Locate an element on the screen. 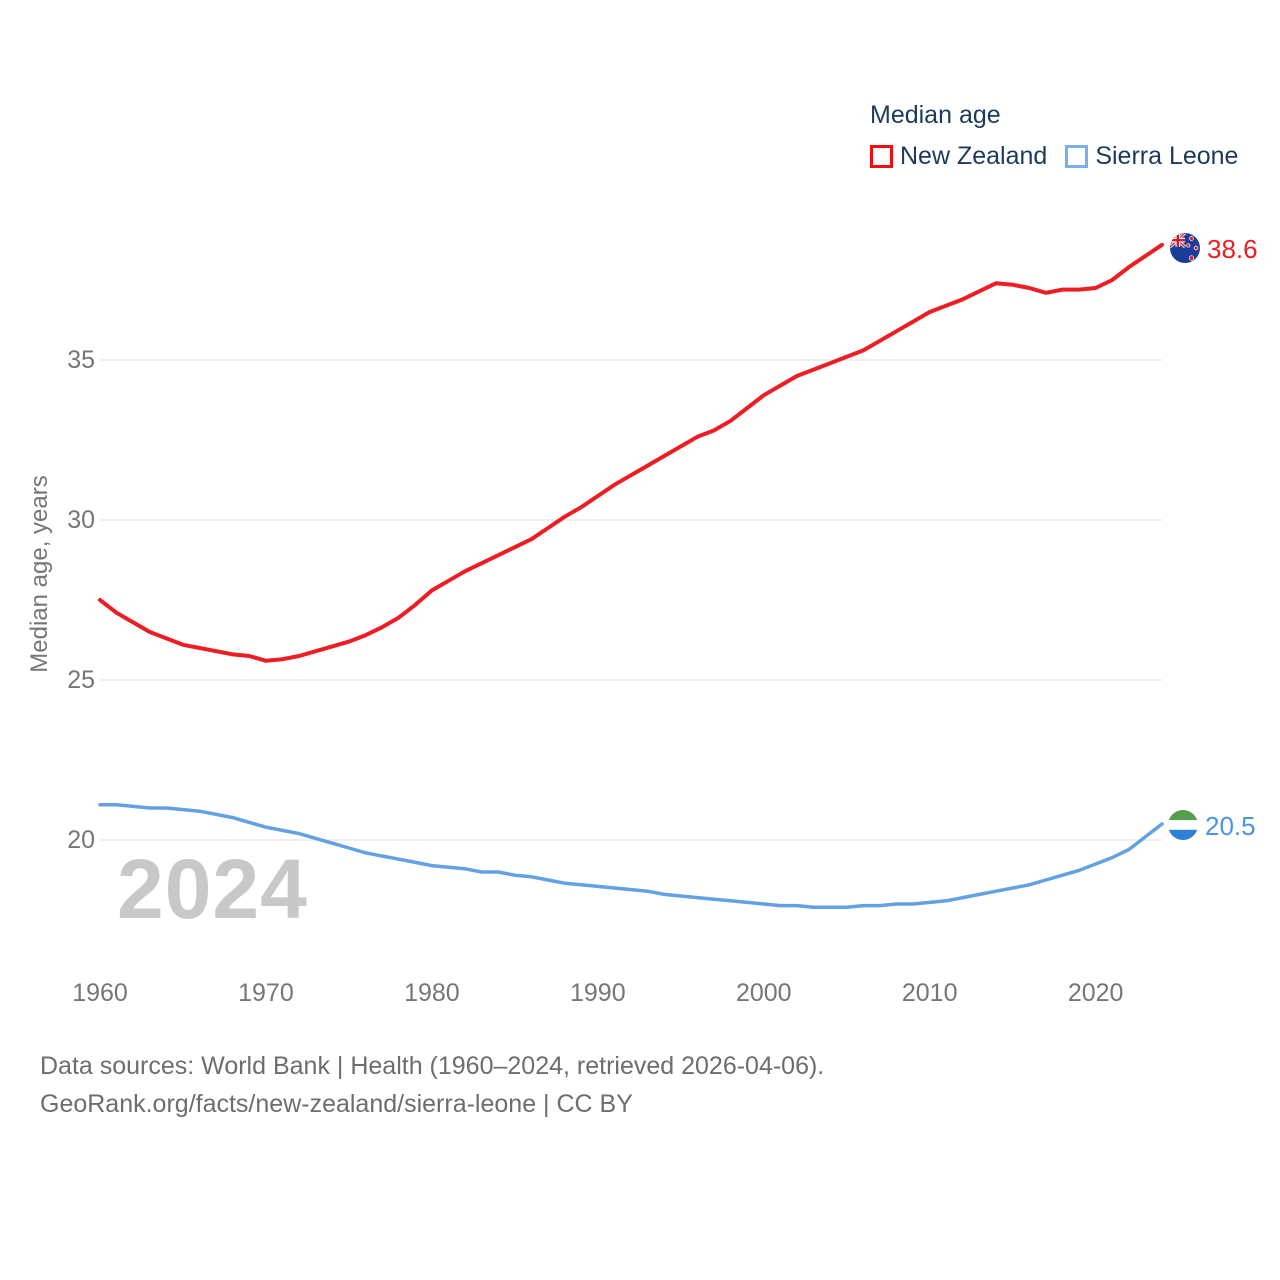 The height and width of the screenshot is (1280, 1280). y-tick-label-35: 35 is located at coordinates (81, 360).